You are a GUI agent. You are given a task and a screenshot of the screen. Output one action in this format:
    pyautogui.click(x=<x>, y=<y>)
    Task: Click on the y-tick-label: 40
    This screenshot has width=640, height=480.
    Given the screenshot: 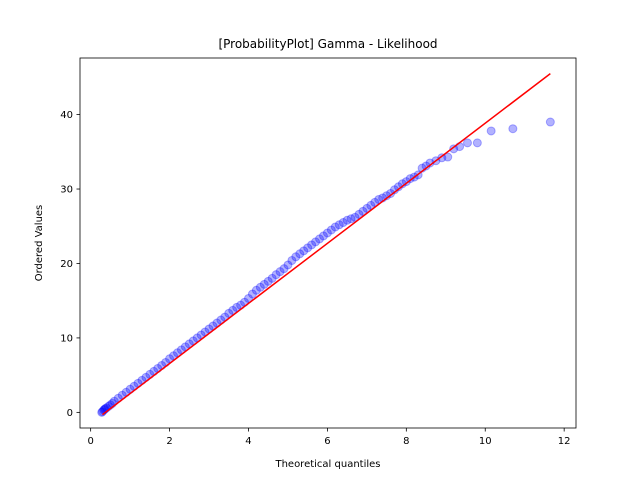 What is the action you would take?
    pyautogui.click(x=66, y=115)
    